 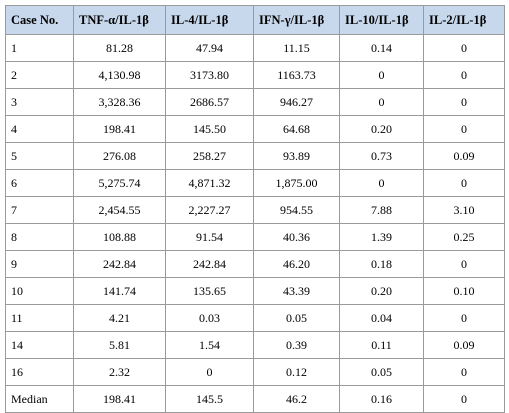 I want to click on cell-ifn-gamma: 46.2, so click(x=296, y=399).